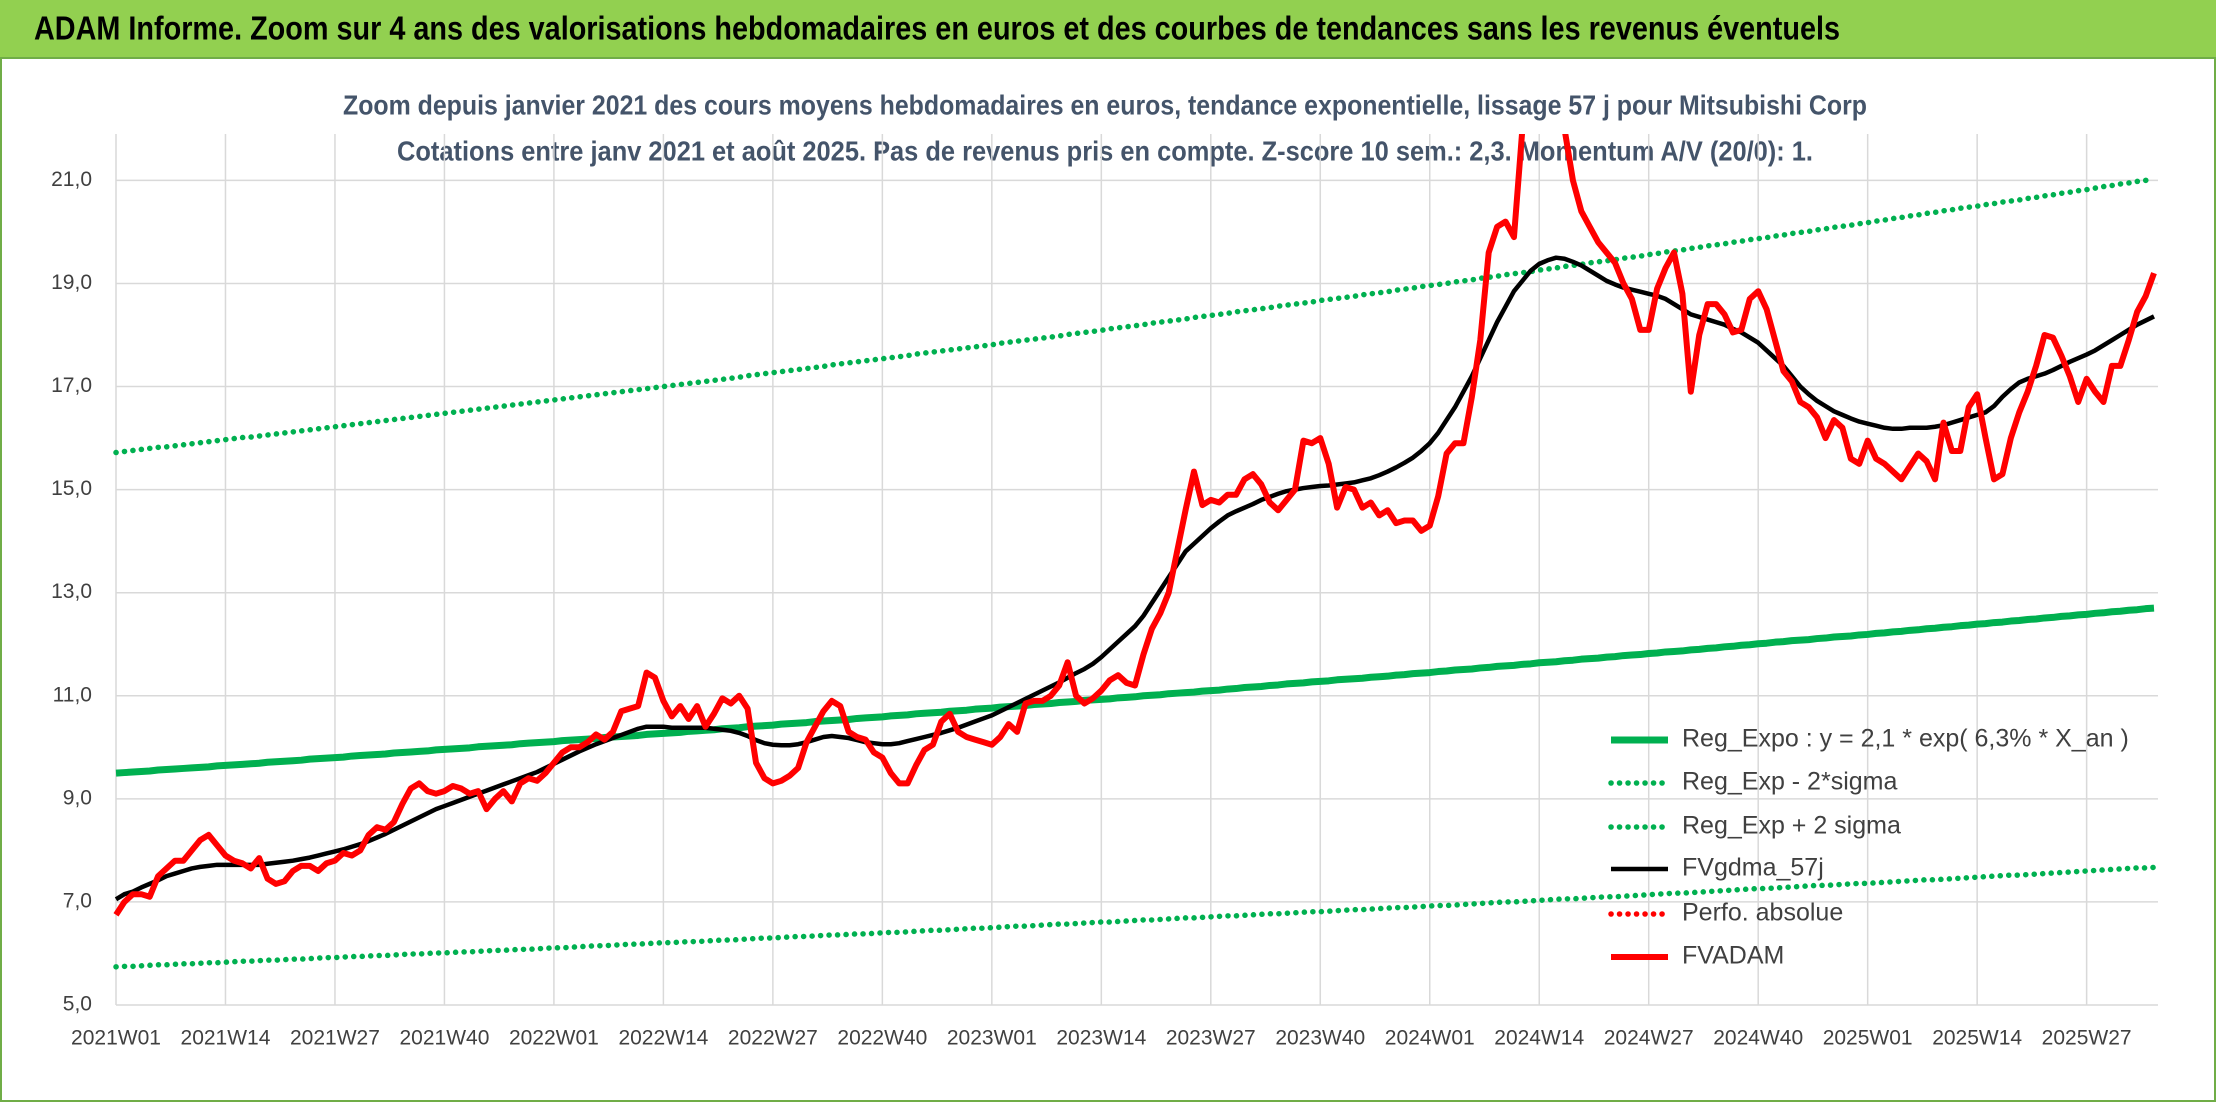 This screenshot has width=2216, height=1102. What do you see at coordinates (1789, 782) in the screenshot?
I see `legend-label: Reg_Exp - 2*sigma` at bounding box center [1789, 782].